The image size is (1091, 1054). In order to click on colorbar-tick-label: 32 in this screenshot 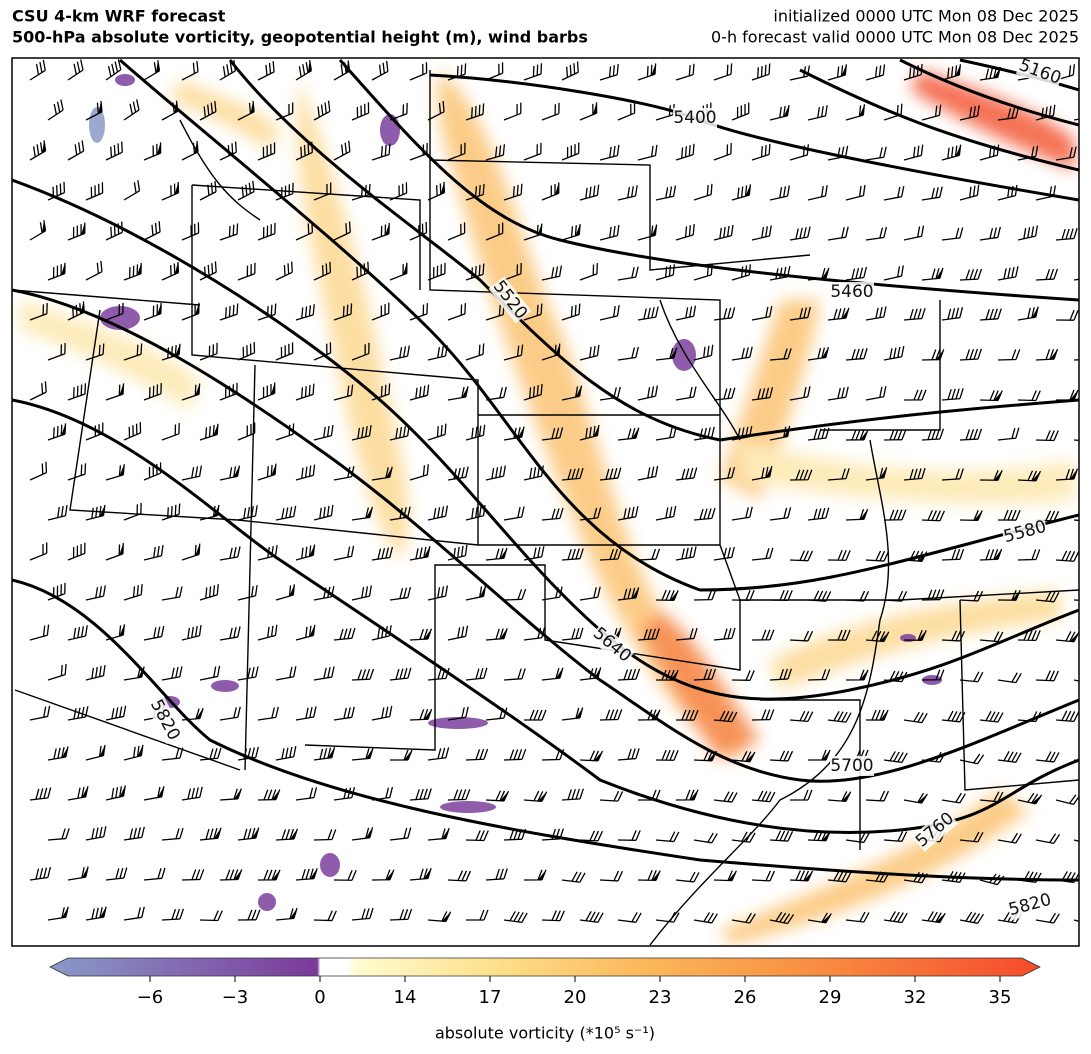, I will do `click(915, 997)`.